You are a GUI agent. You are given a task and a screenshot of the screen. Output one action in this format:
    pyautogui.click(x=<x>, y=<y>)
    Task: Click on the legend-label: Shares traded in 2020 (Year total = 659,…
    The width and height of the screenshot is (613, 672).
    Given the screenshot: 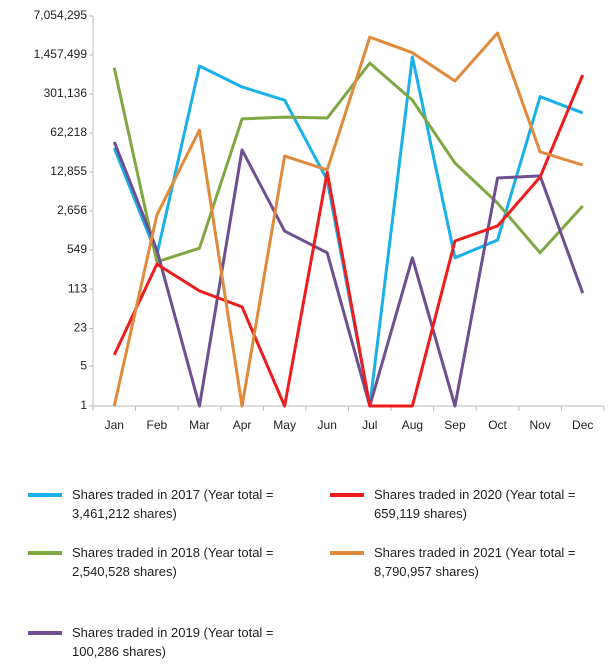 What is the action you would take?
    pyautogui.click(x=475, y=504)
    